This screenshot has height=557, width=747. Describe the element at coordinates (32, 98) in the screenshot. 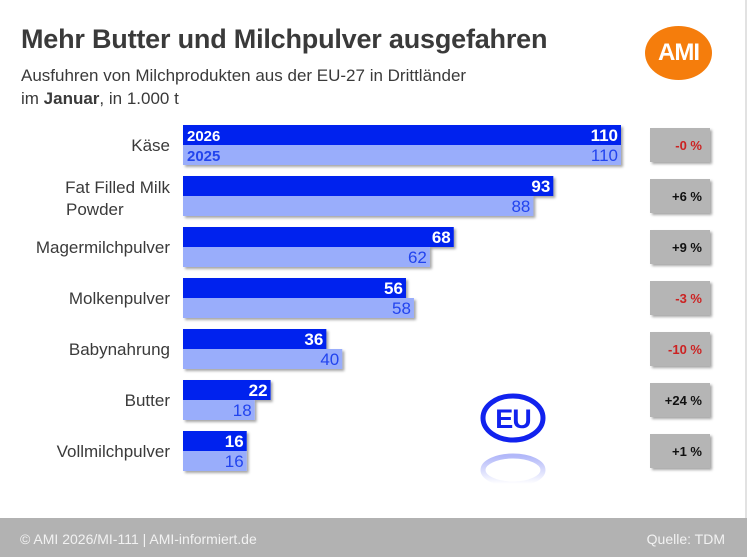

I see `subtitle-prefix: im` at that location.